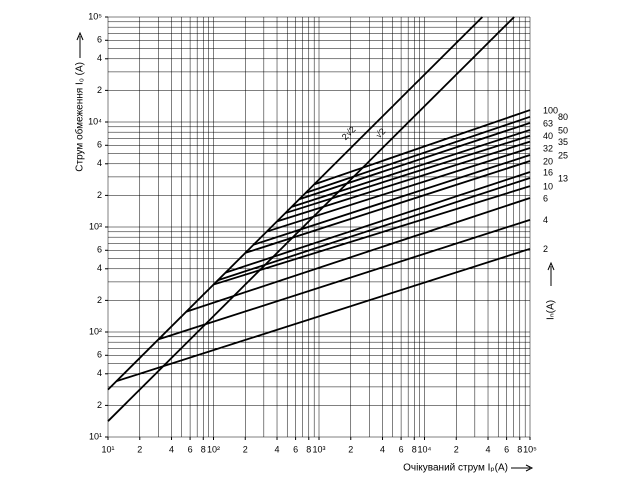  What do you see at coordinates (95, 16) in the screenshot?
I see `y-tick-label: 10⁵` at bounding box center [95, 16].